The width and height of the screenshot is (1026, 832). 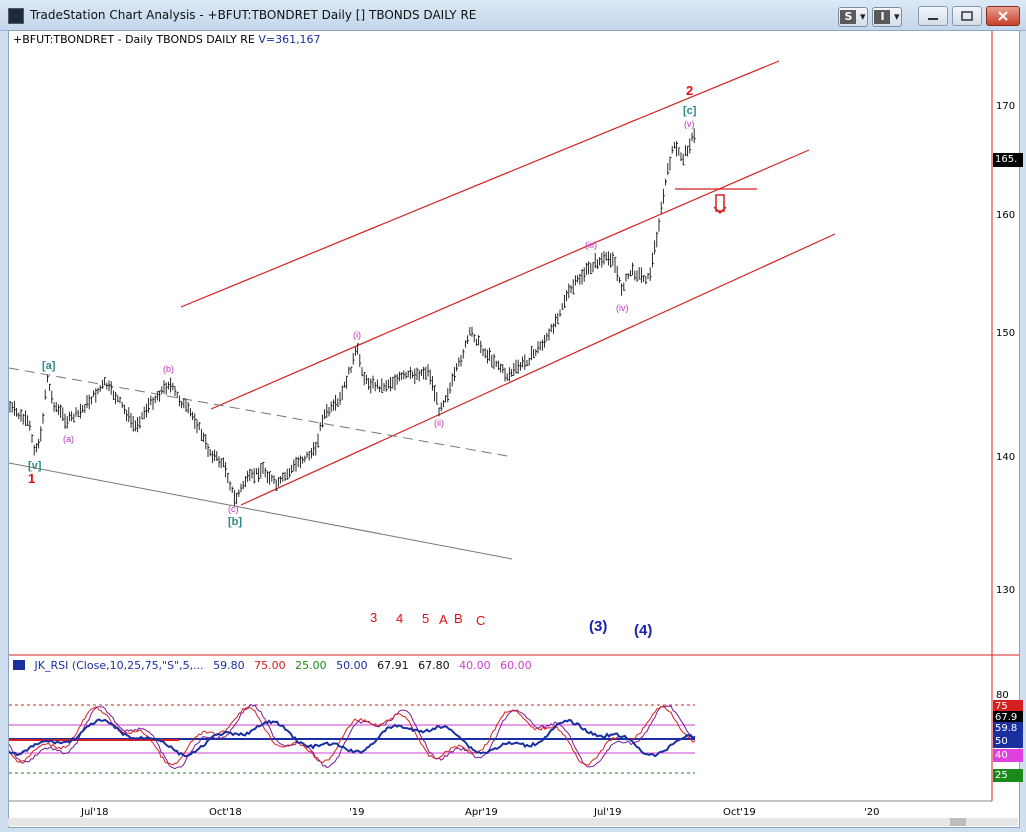 I want to click on symbol-link-s-button: S ▾, so click(x=853, y=17).